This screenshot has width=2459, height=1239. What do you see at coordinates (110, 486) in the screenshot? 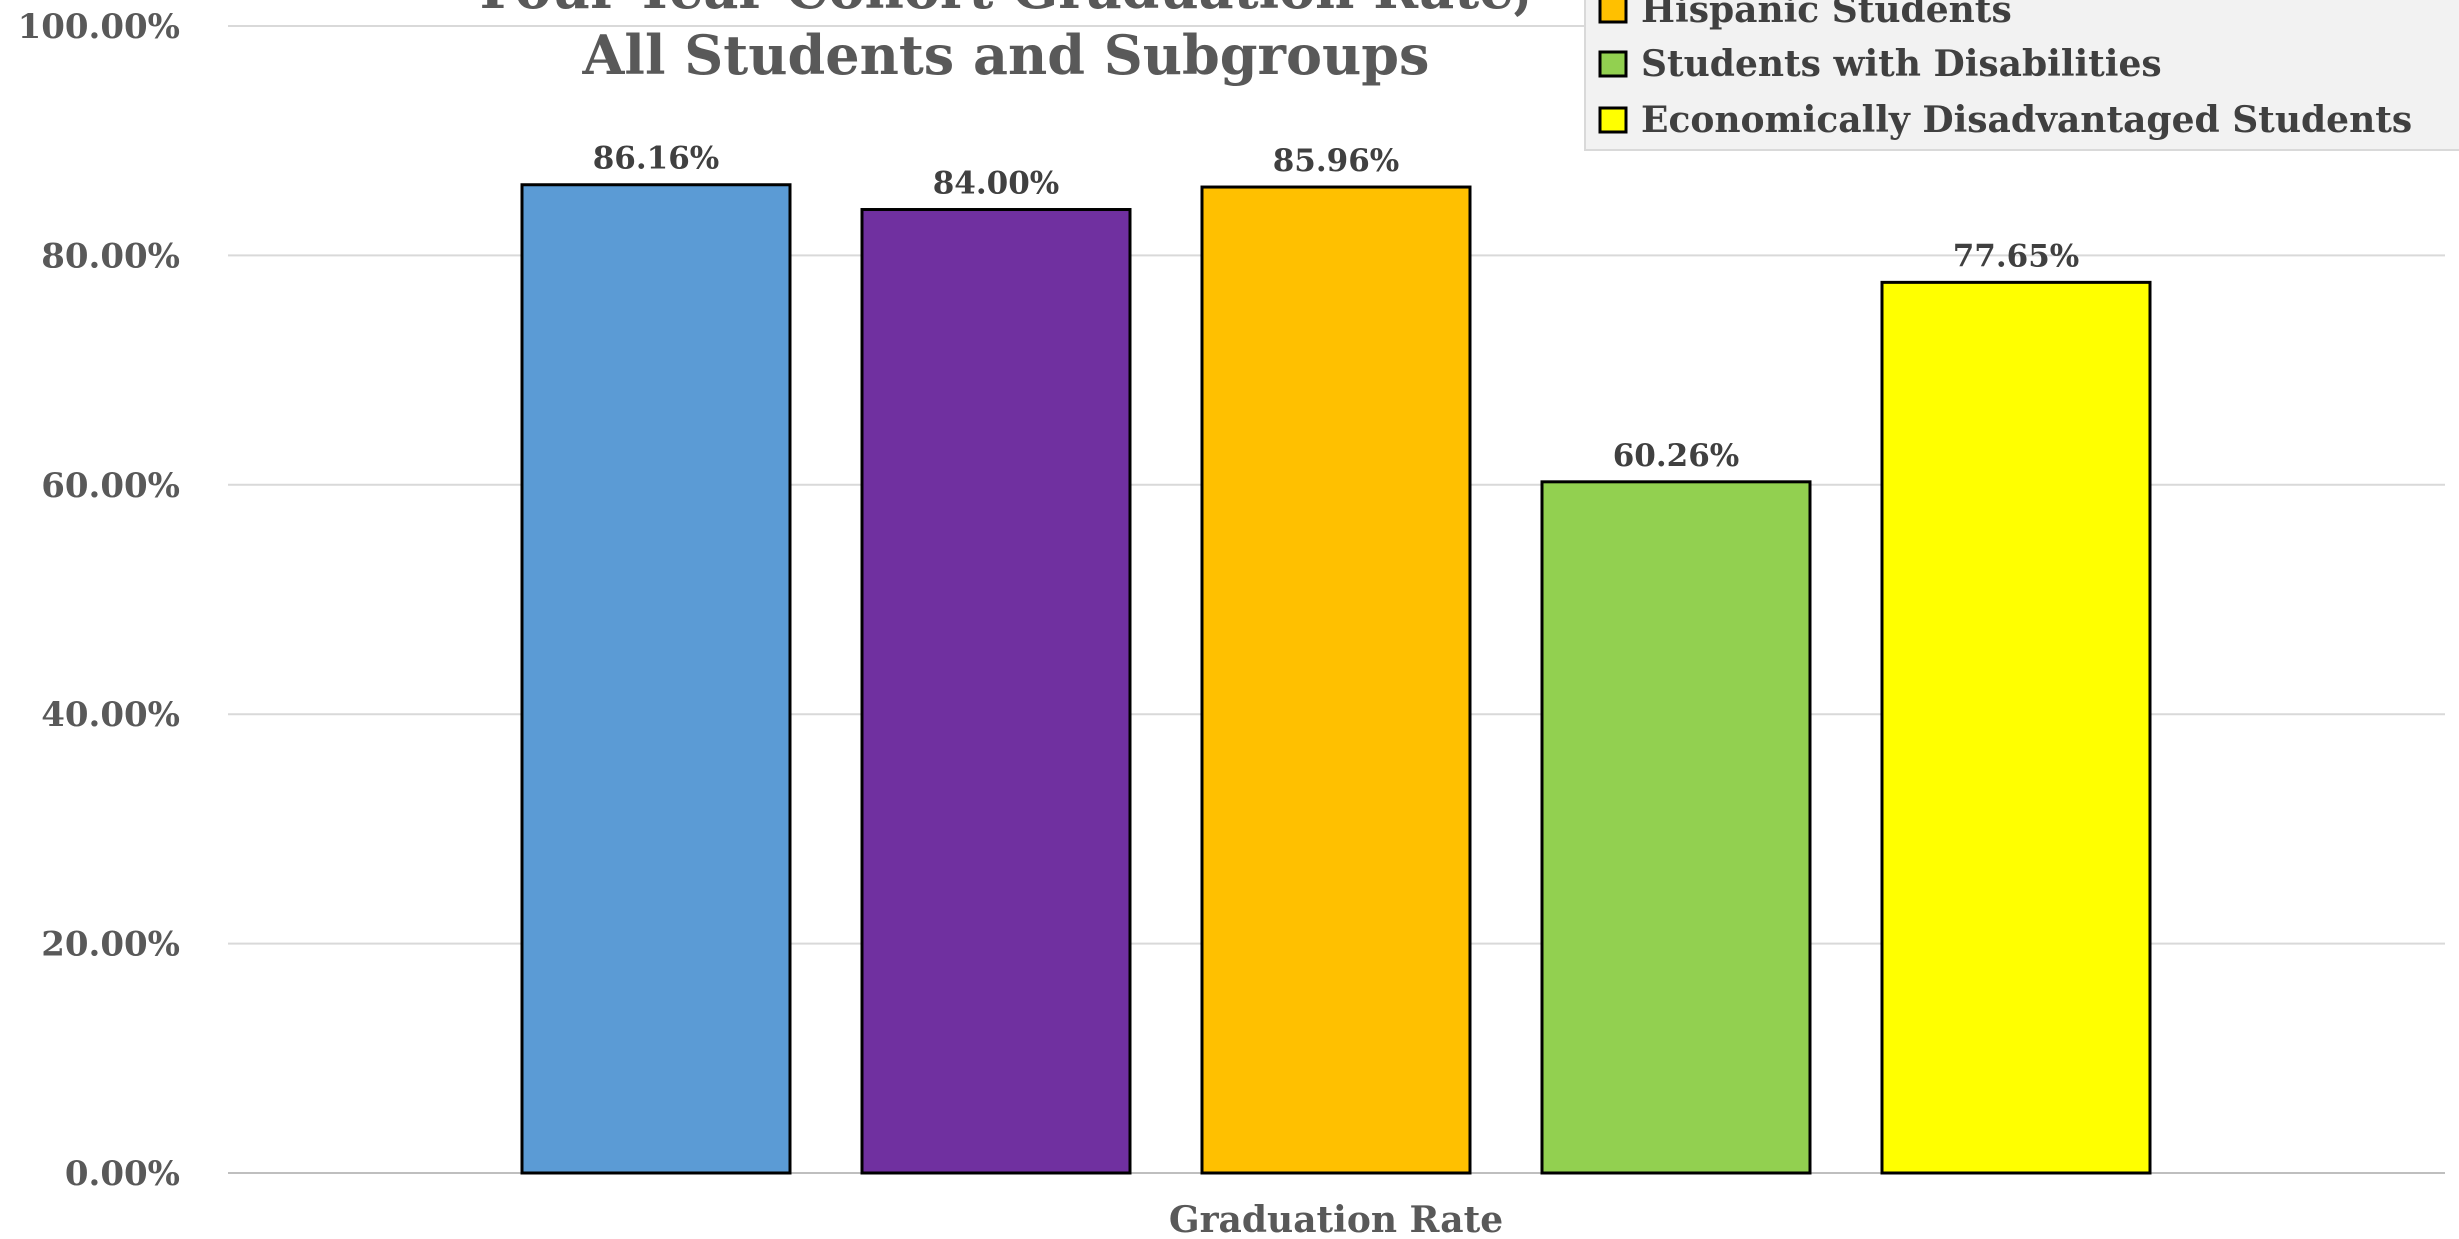
I see `y-tick-label: 60.00%` at bounding box center [110, 486].